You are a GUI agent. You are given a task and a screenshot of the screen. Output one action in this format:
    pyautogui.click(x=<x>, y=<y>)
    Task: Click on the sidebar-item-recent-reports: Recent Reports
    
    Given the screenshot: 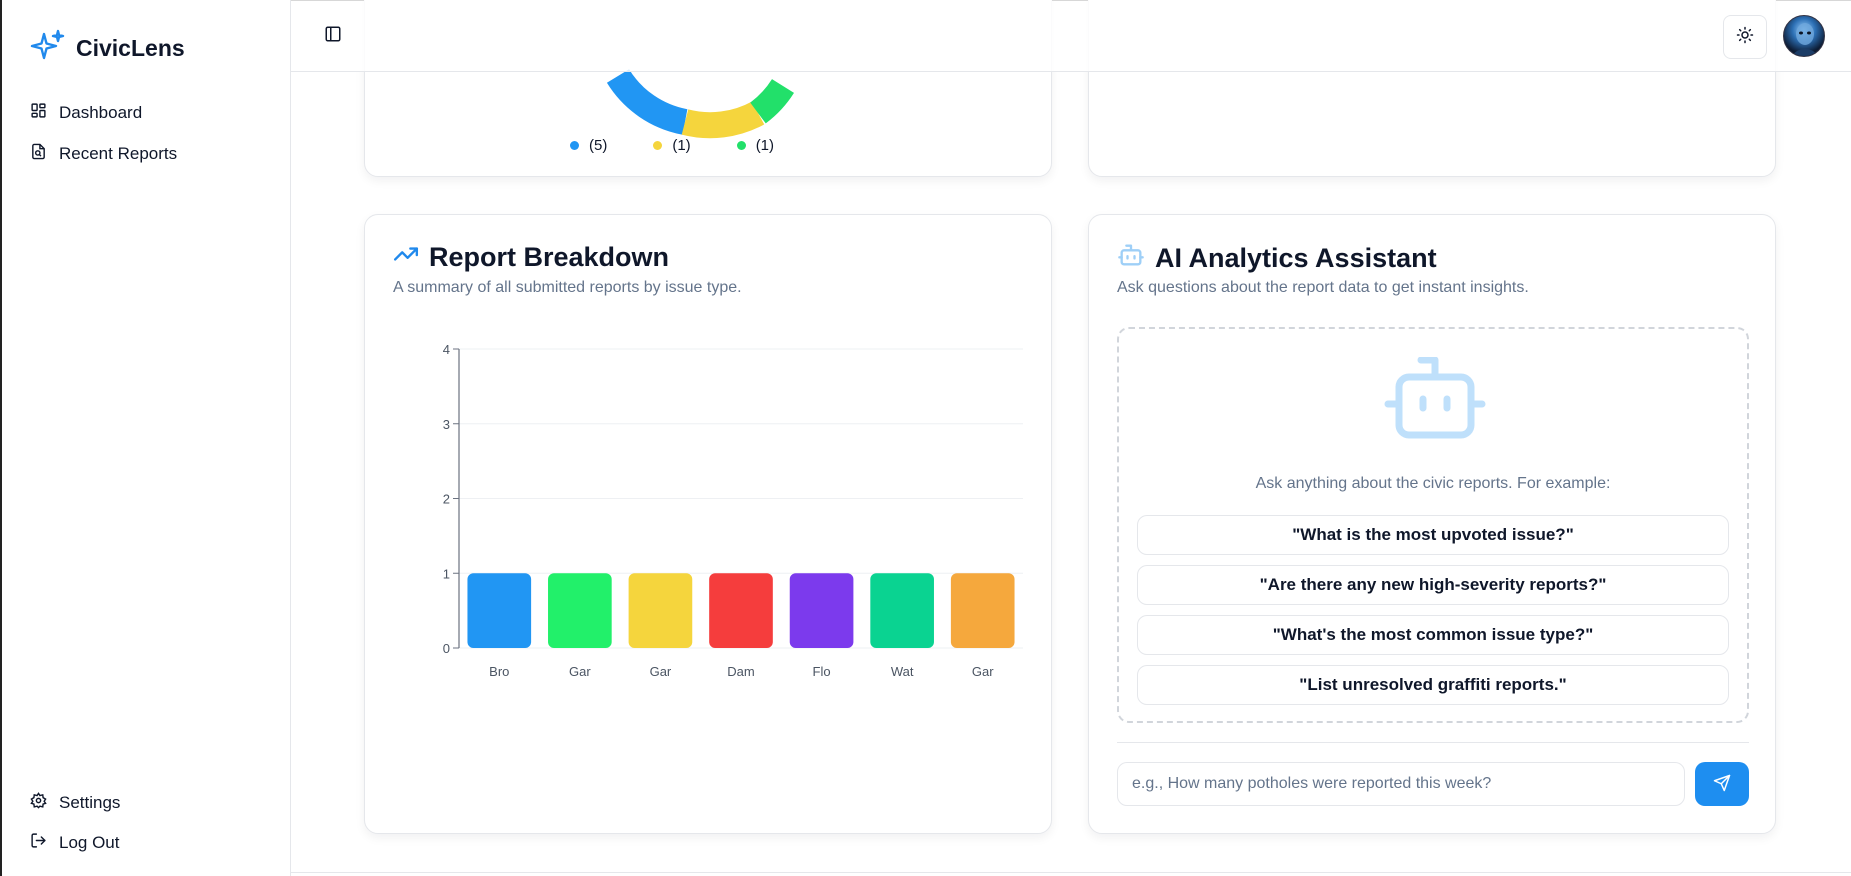 What is the action you would take?
    pyautogui.click(x=103, y=154)
    